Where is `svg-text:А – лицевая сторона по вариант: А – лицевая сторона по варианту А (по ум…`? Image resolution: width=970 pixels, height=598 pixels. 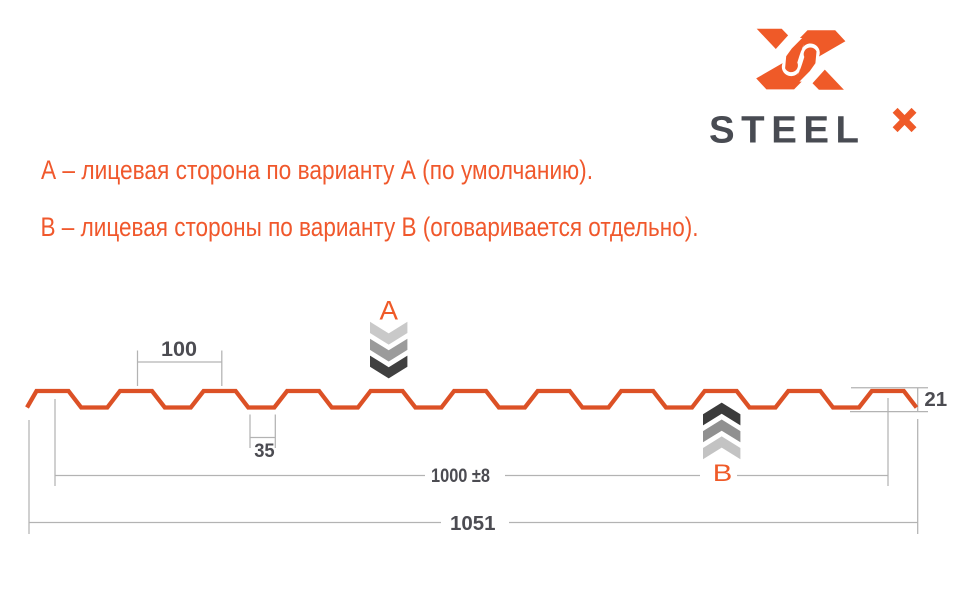
svg-text:А – лицевая сторона по вариант: А – лицевая сторона по варианту А (по ум… is located at coordinates (317, 170).